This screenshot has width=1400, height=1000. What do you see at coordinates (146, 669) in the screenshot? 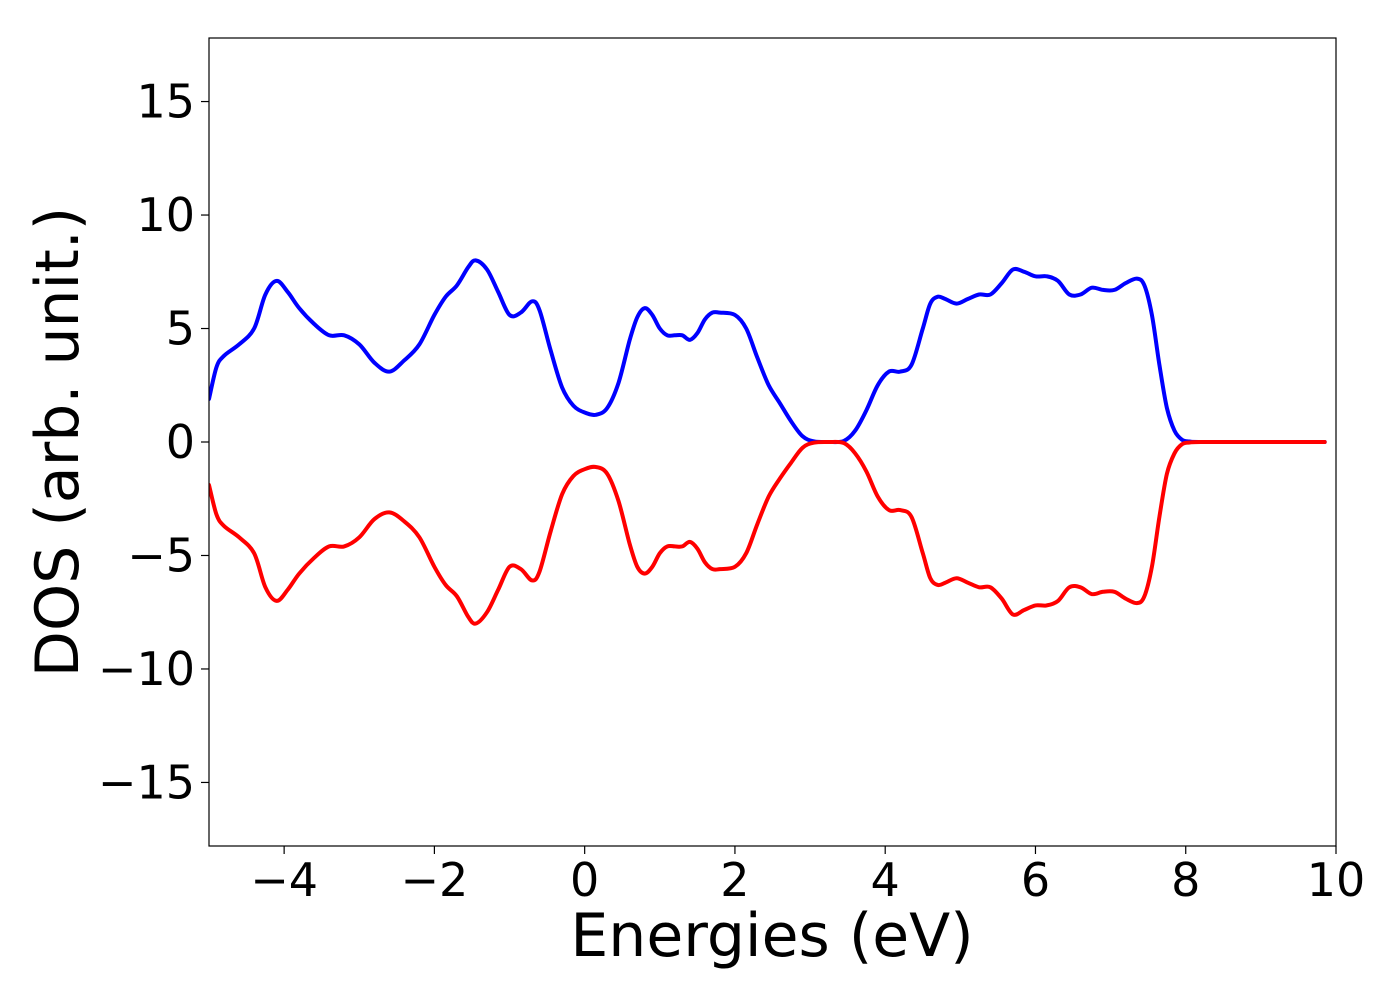
I see `y-tick-label: −10` at bounding box center [146, 669].